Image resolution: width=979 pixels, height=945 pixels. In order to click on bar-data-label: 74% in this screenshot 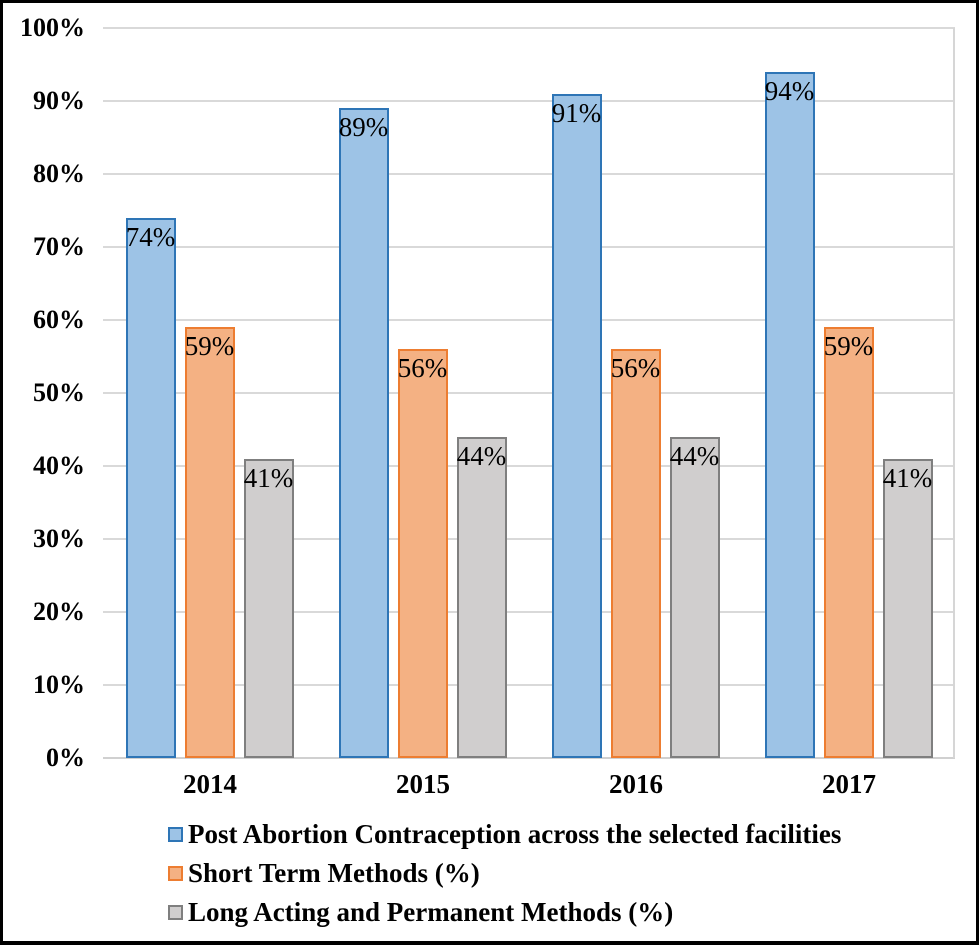, I will do `click(150, 236)`.